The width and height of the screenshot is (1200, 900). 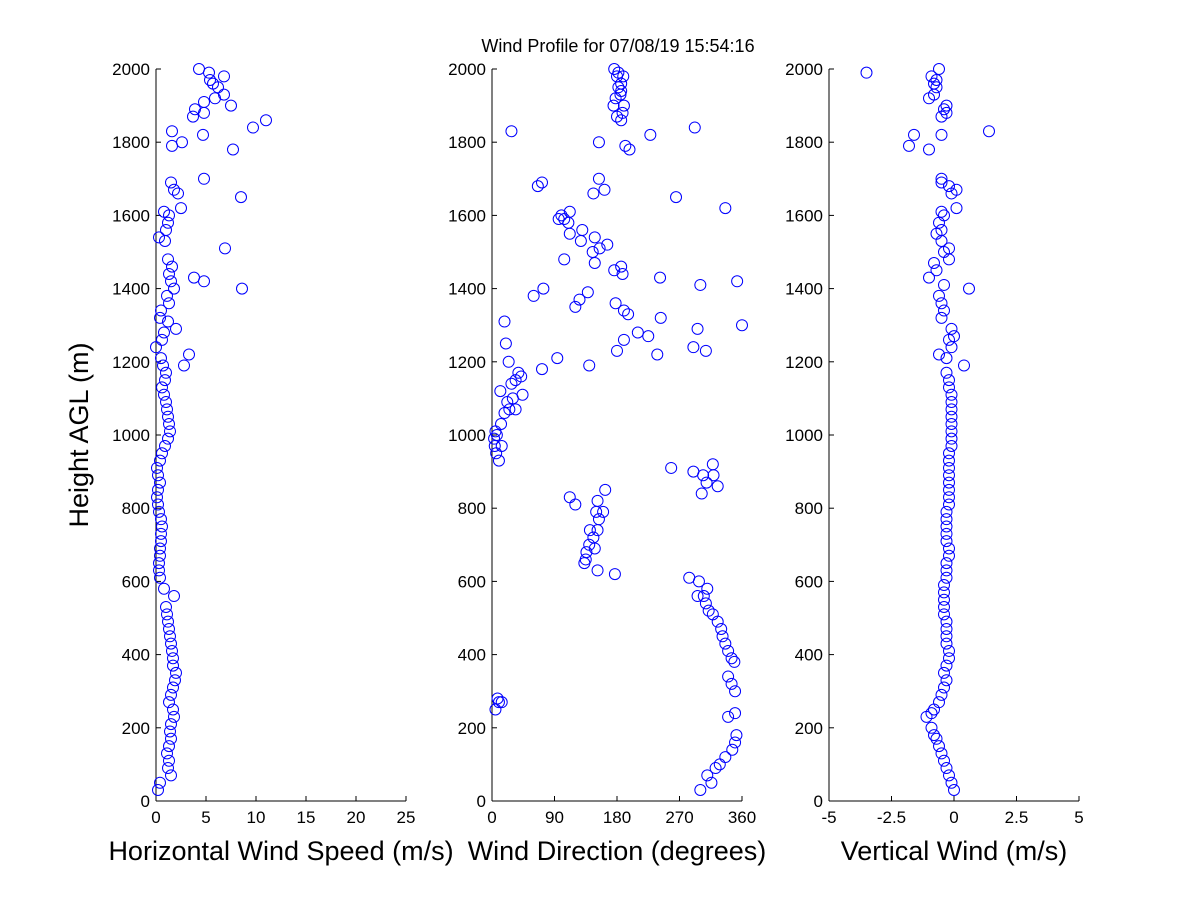 I want to click on y-tick-label: 400, so click(x=472, y=655).